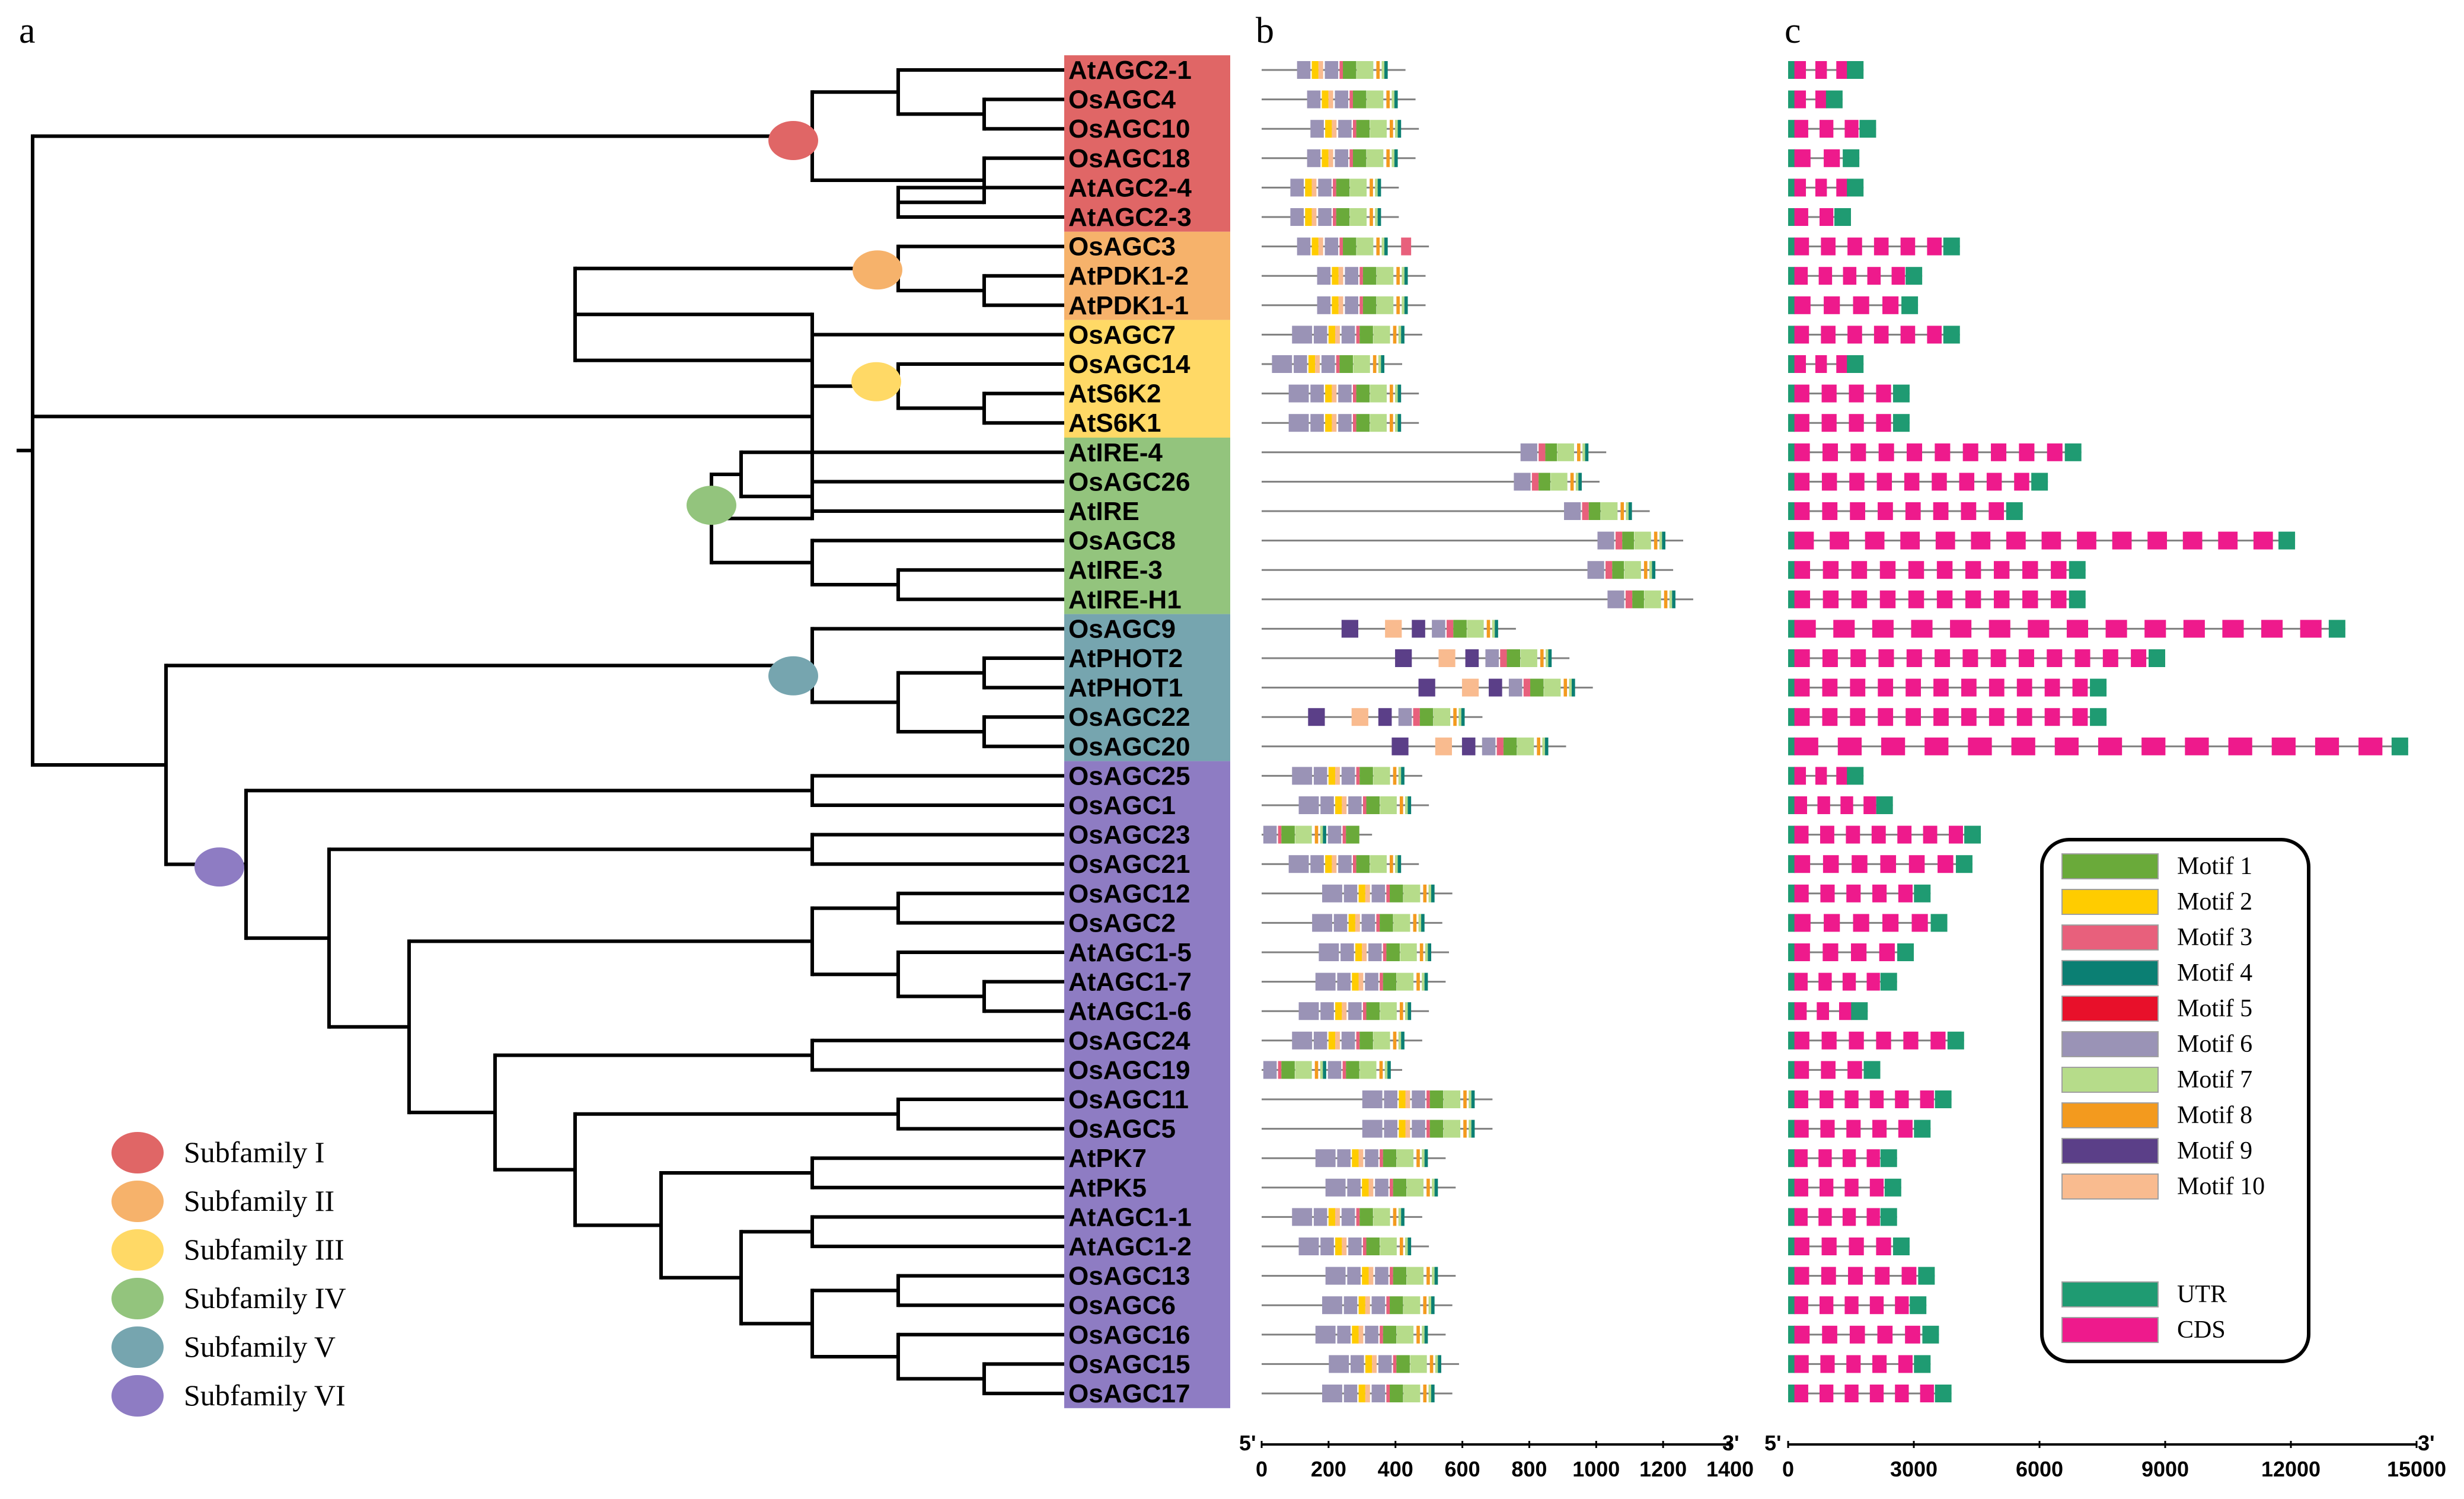  Describe the element at coordinates (2215, 866) in the screenshot. I see `motif-legend-label: Motif 1` at that location.